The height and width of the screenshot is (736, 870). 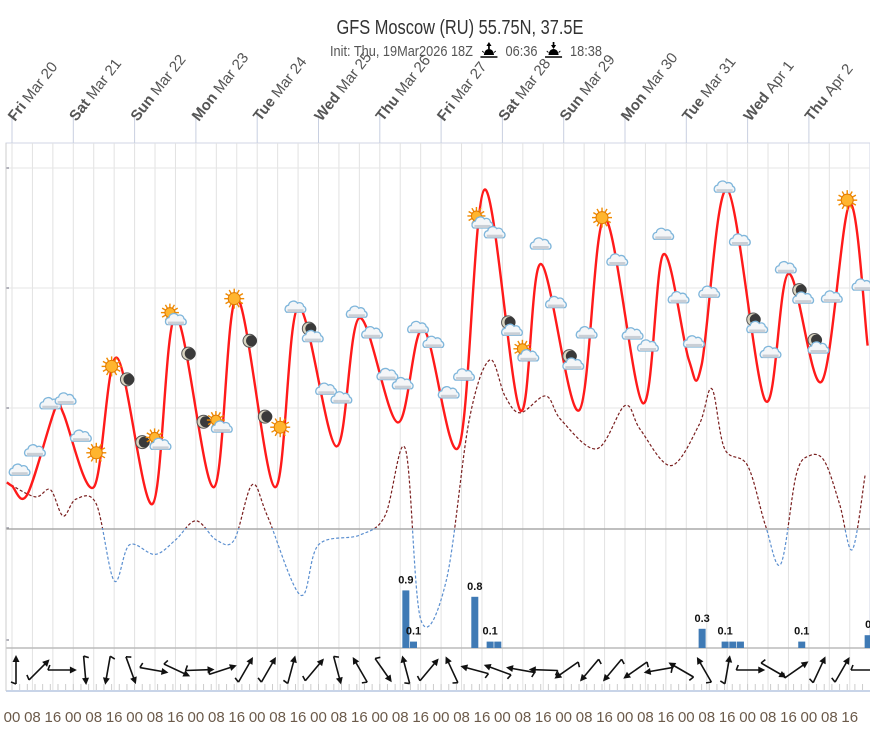 I want to click on sunrise-time: 06:36, so click(x=521, y=51).